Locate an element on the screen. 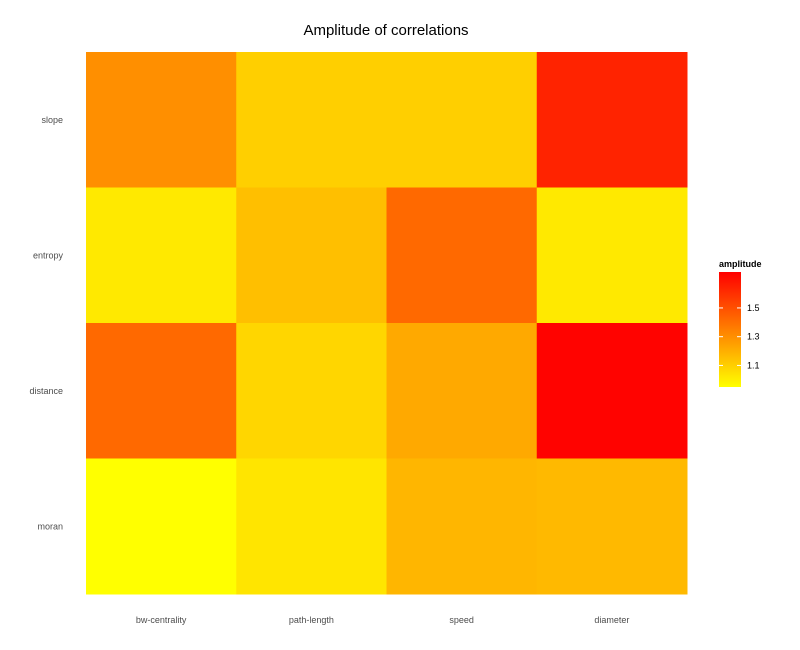 This screenshot has height=650, width=800. y-tick-label: distance is located at coordinates (46, 391).